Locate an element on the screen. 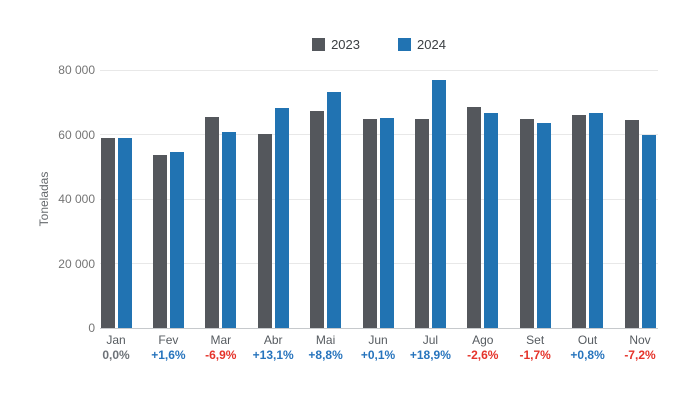 The image size is (700, 400). x-axis-group-out: Out +0,8% is located at coordinates (588, 348).